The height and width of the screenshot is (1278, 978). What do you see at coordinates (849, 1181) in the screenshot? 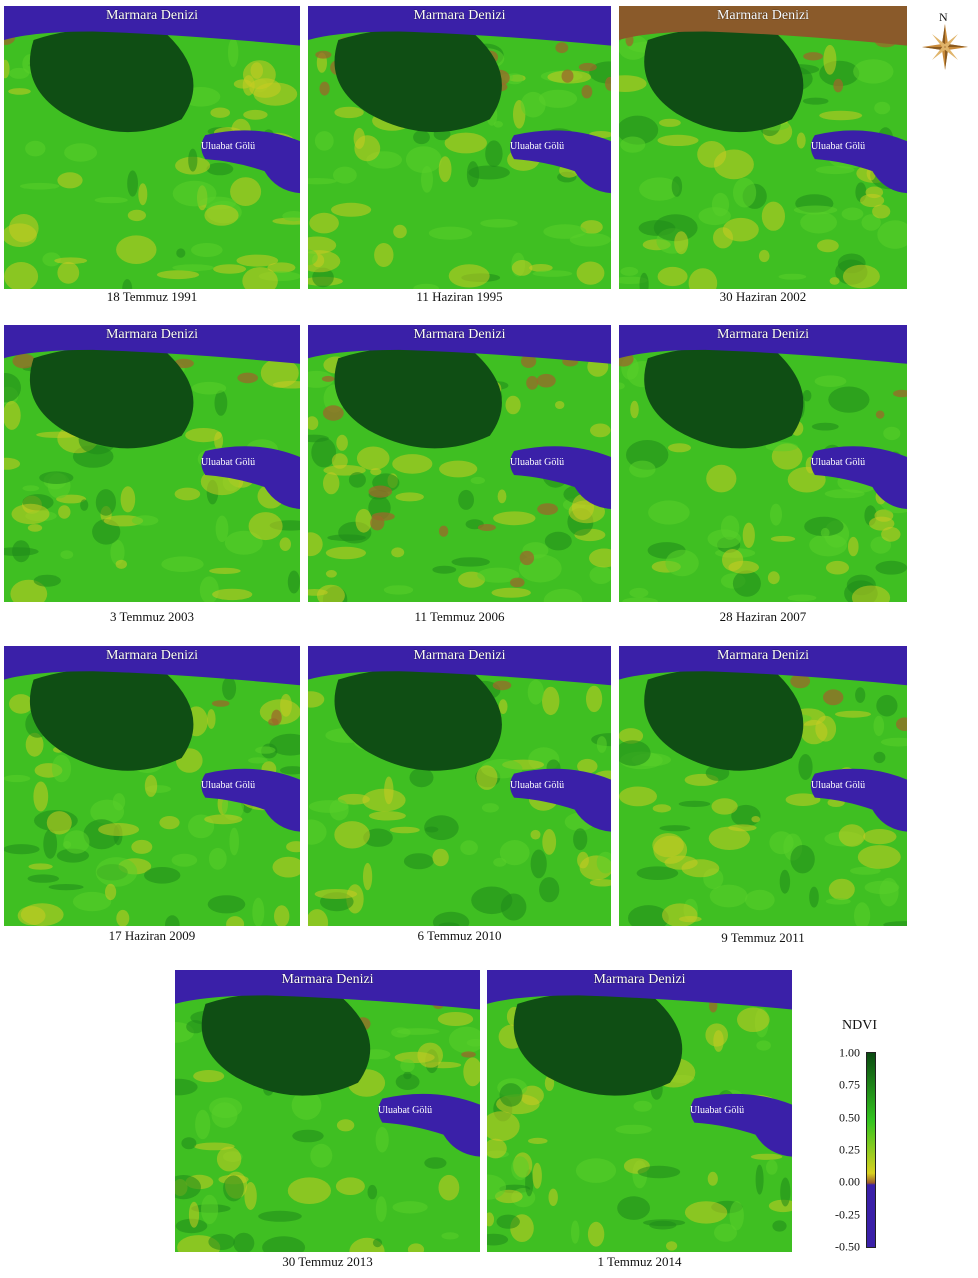
I see `legend-tick-label: 0.00` at bounding box center [849, 1181].